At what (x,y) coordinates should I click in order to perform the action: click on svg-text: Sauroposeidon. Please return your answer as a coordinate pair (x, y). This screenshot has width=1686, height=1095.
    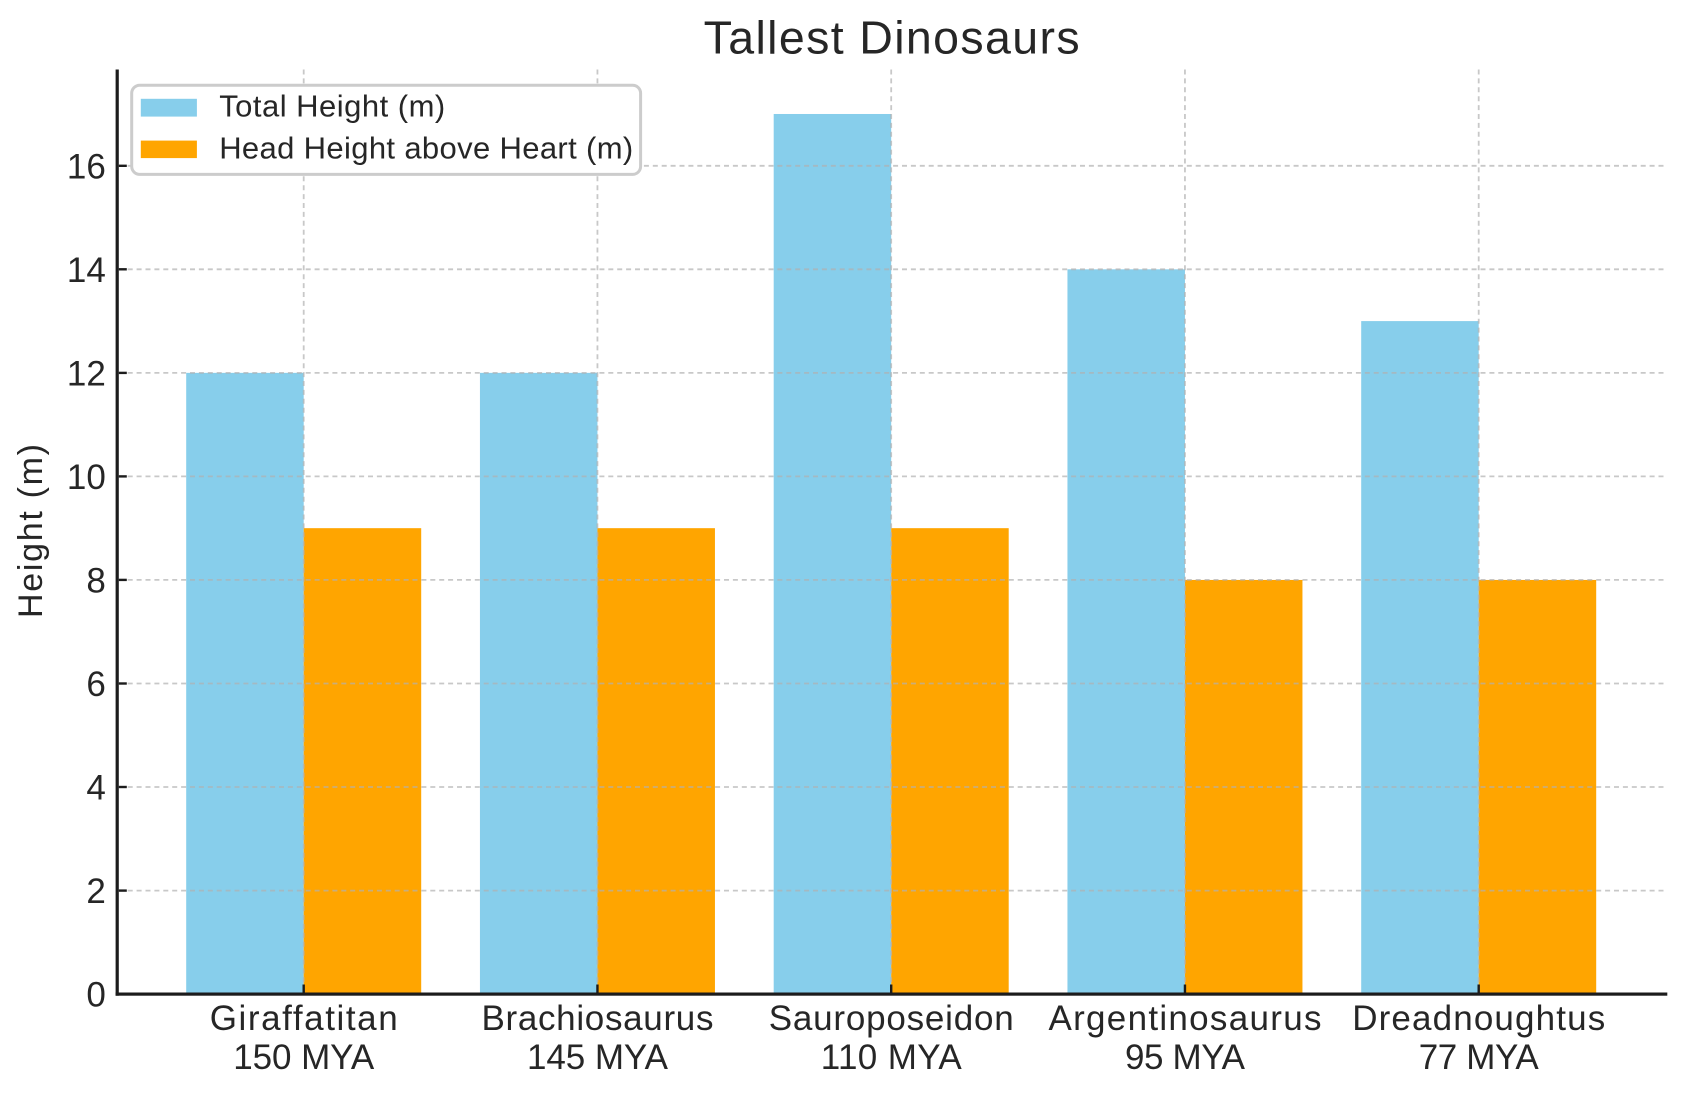
    Looking at the image, I should click on (891, 1018).